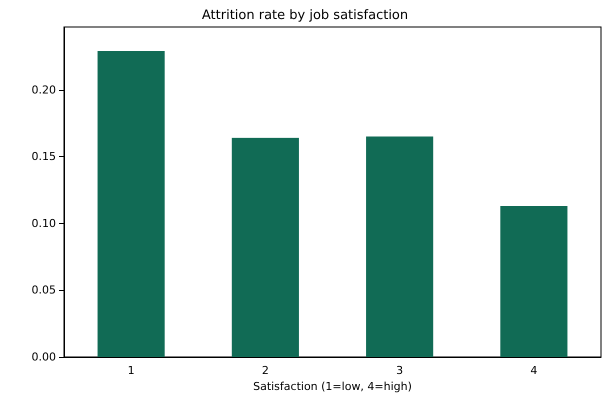  I want to click on x-tick-label: 3, so click(400, 370).